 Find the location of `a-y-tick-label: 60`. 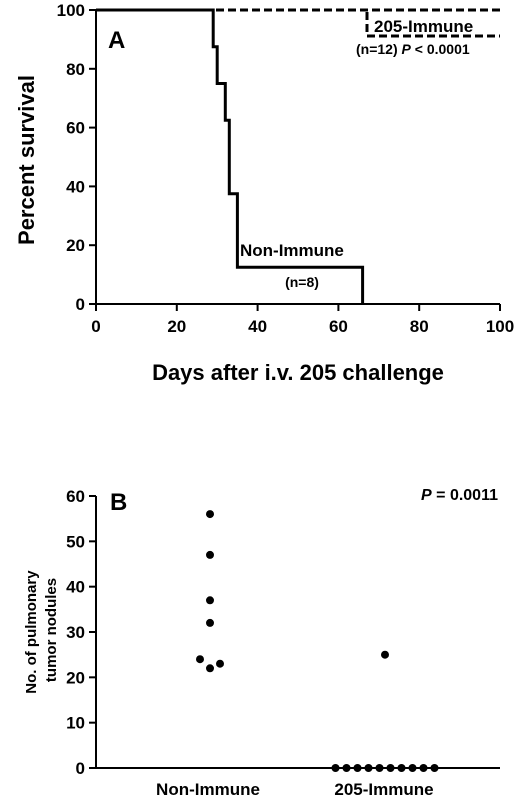

a-y-tick-label: 60 is located at coordinates (75, 128).